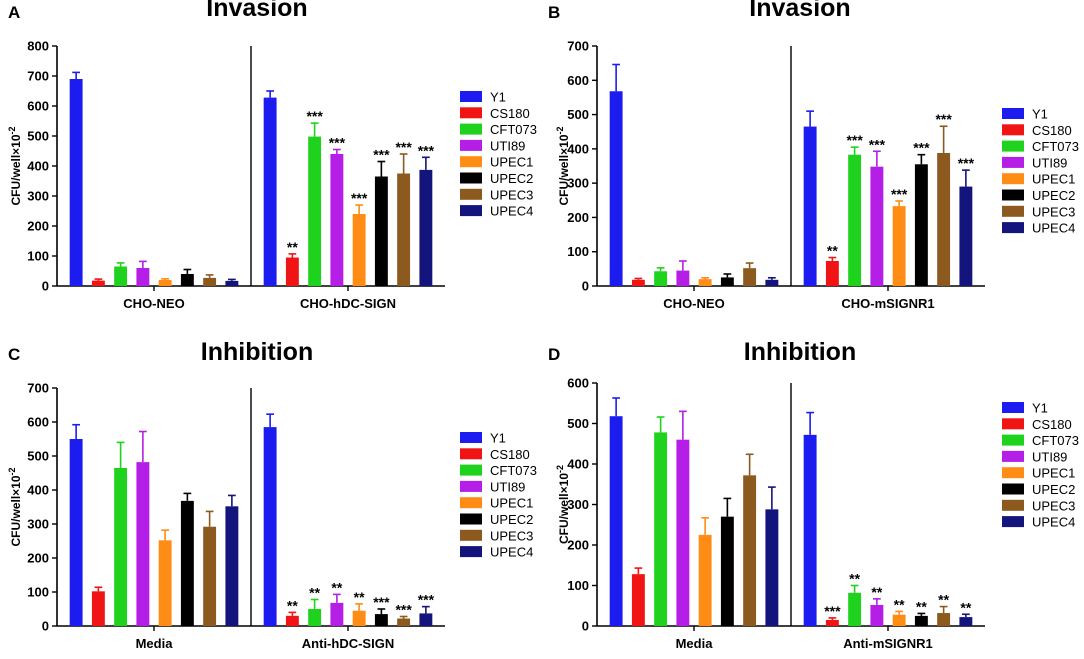 The height and width of the screenshot is (659, 1084). What do you see at coordinates (1053, 522) in the screenshot?
I see `legend-label: UPEC4` at bounding box center [1053, 522].